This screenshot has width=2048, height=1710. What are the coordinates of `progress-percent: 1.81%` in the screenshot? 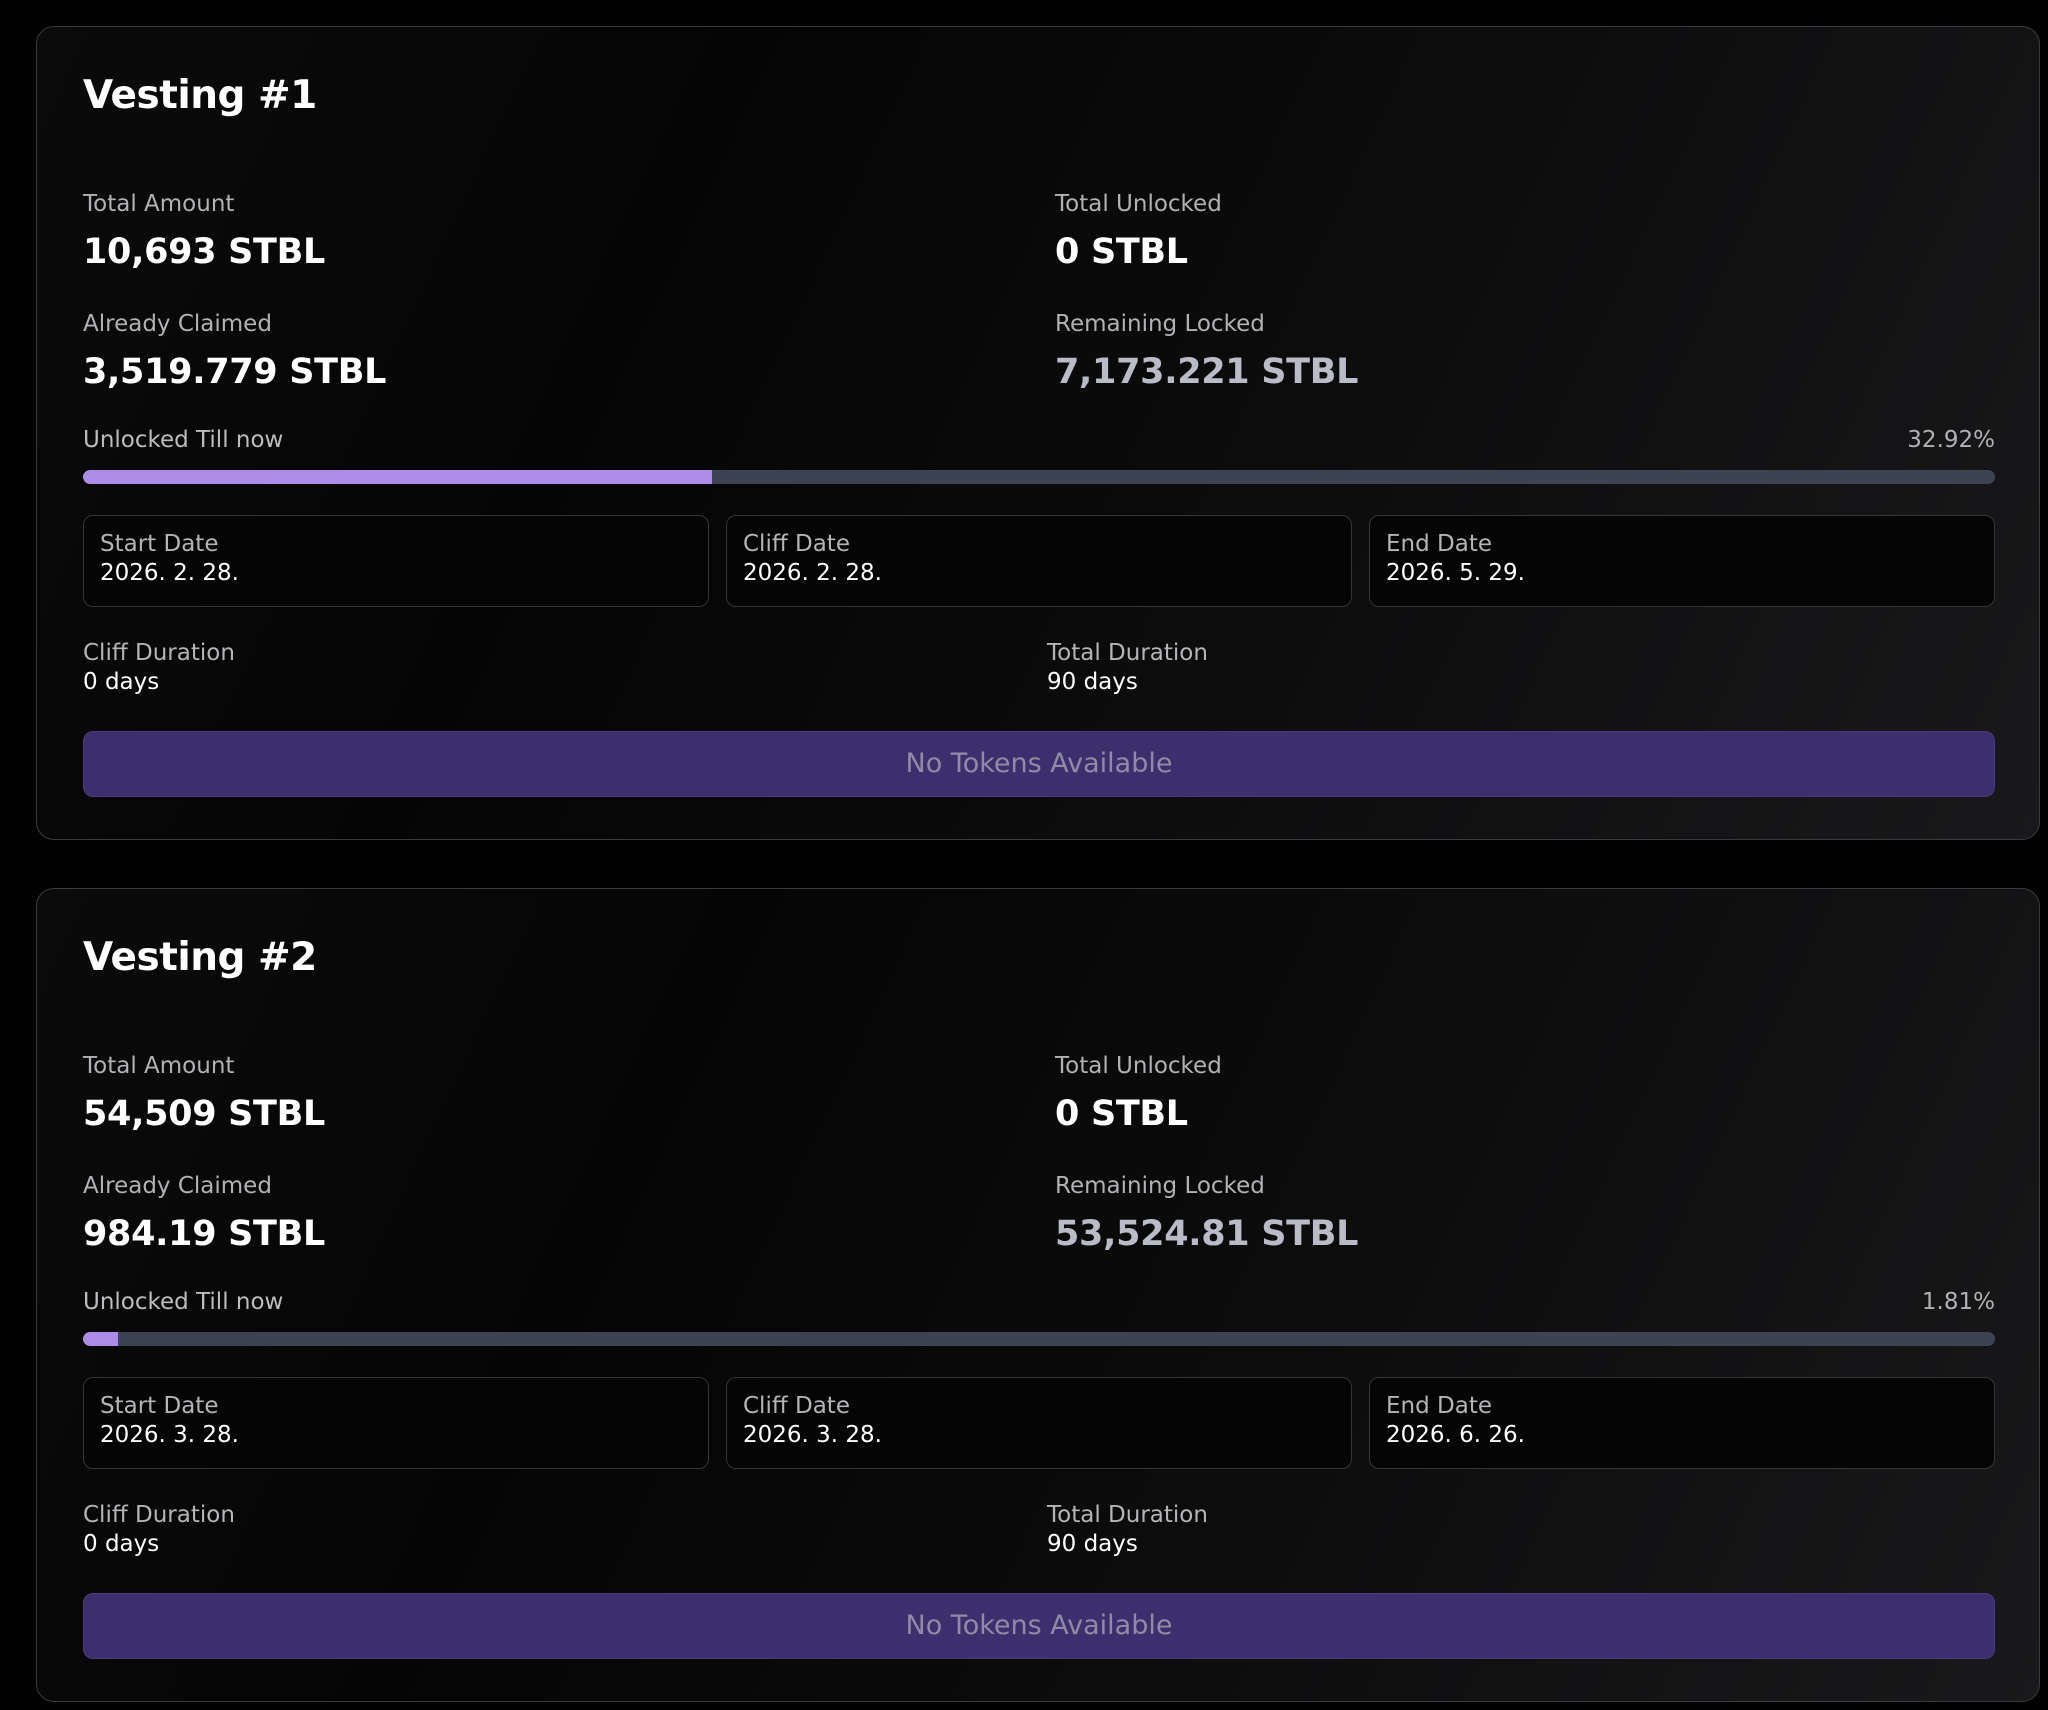 It's located at (1958, 1302).